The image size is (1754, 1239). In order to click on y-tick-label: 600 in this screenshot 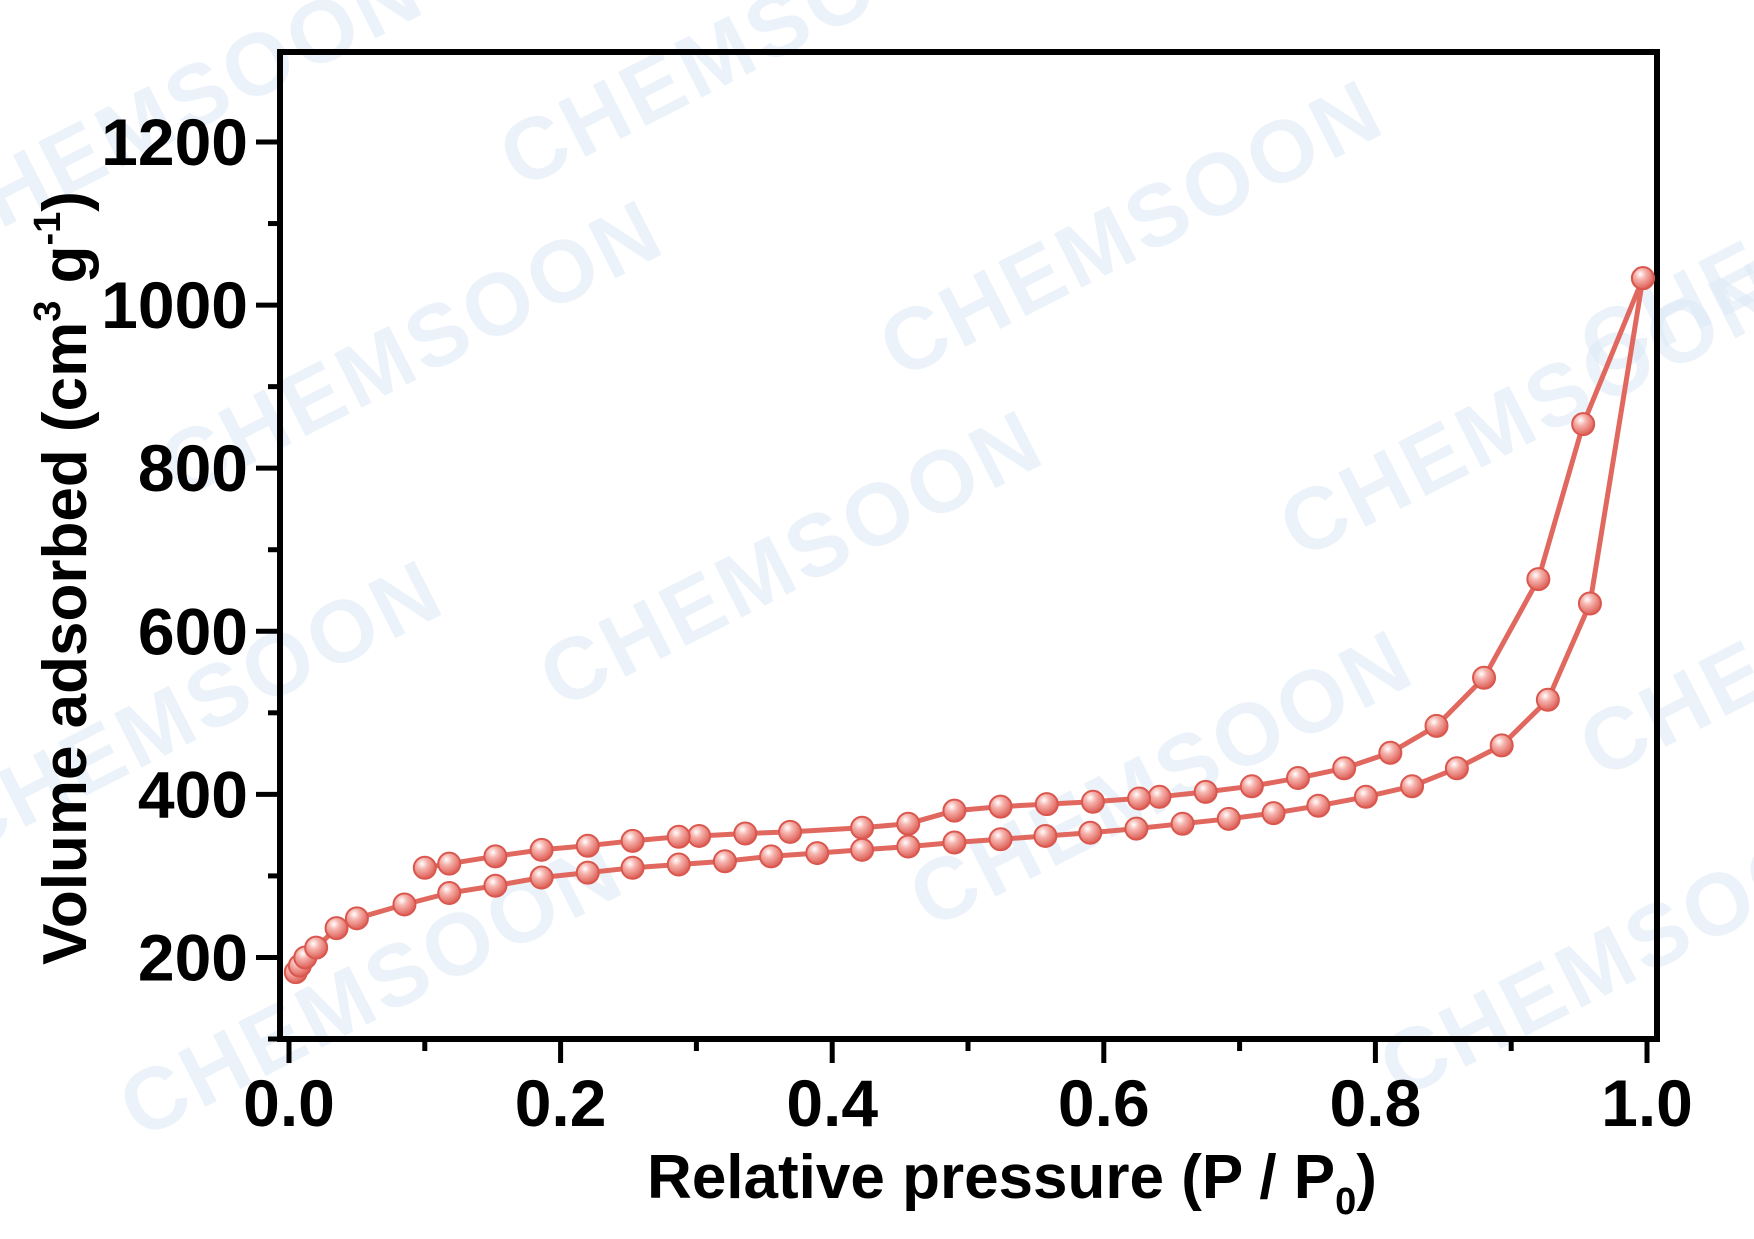, I will do `click(193, 631)`.